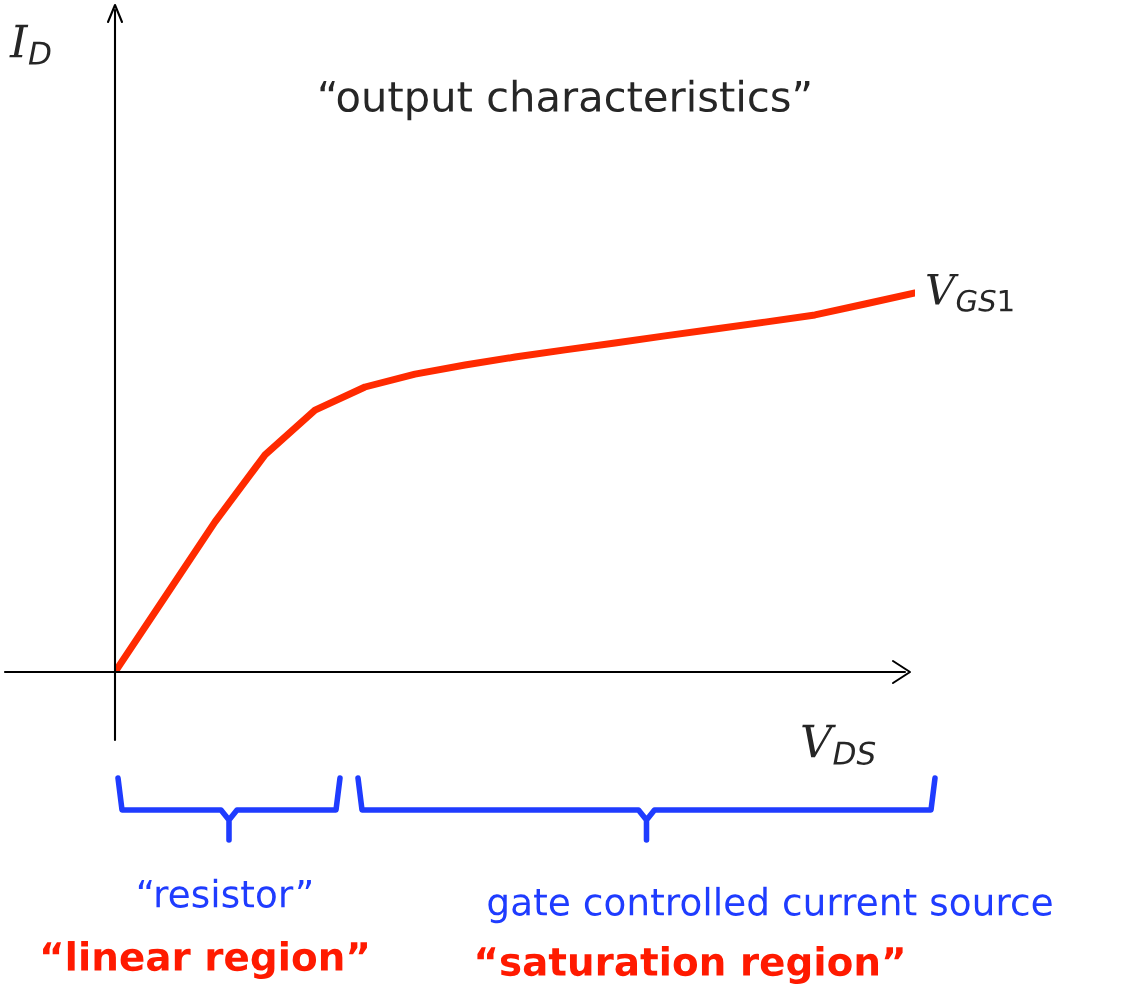 The width and height of the screenshot is (1130, 995). Describe the element at coordinates (224, 893) in the screenshot. I see `text: “resistor”` at that location.